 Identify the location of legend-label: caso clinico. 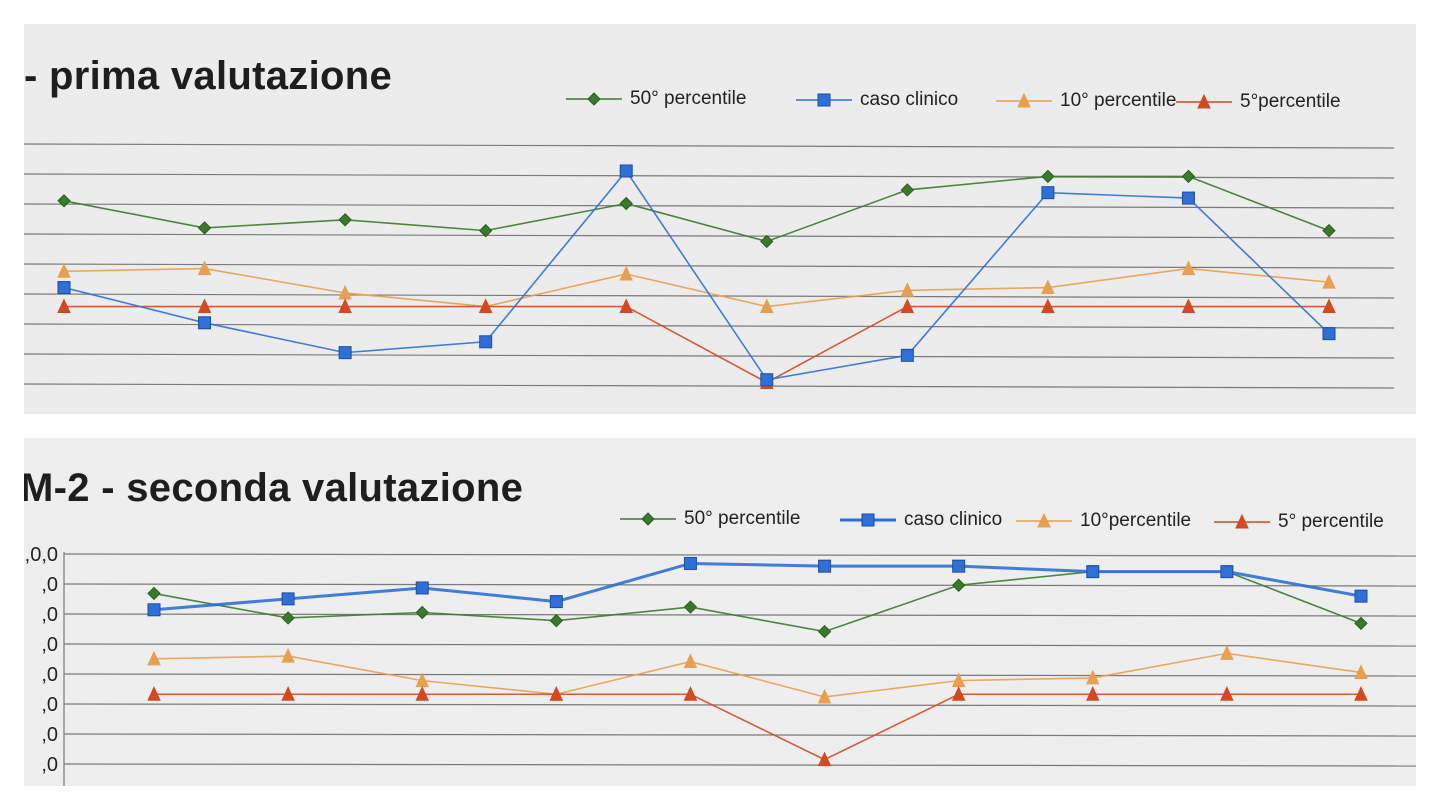
(953, 519).